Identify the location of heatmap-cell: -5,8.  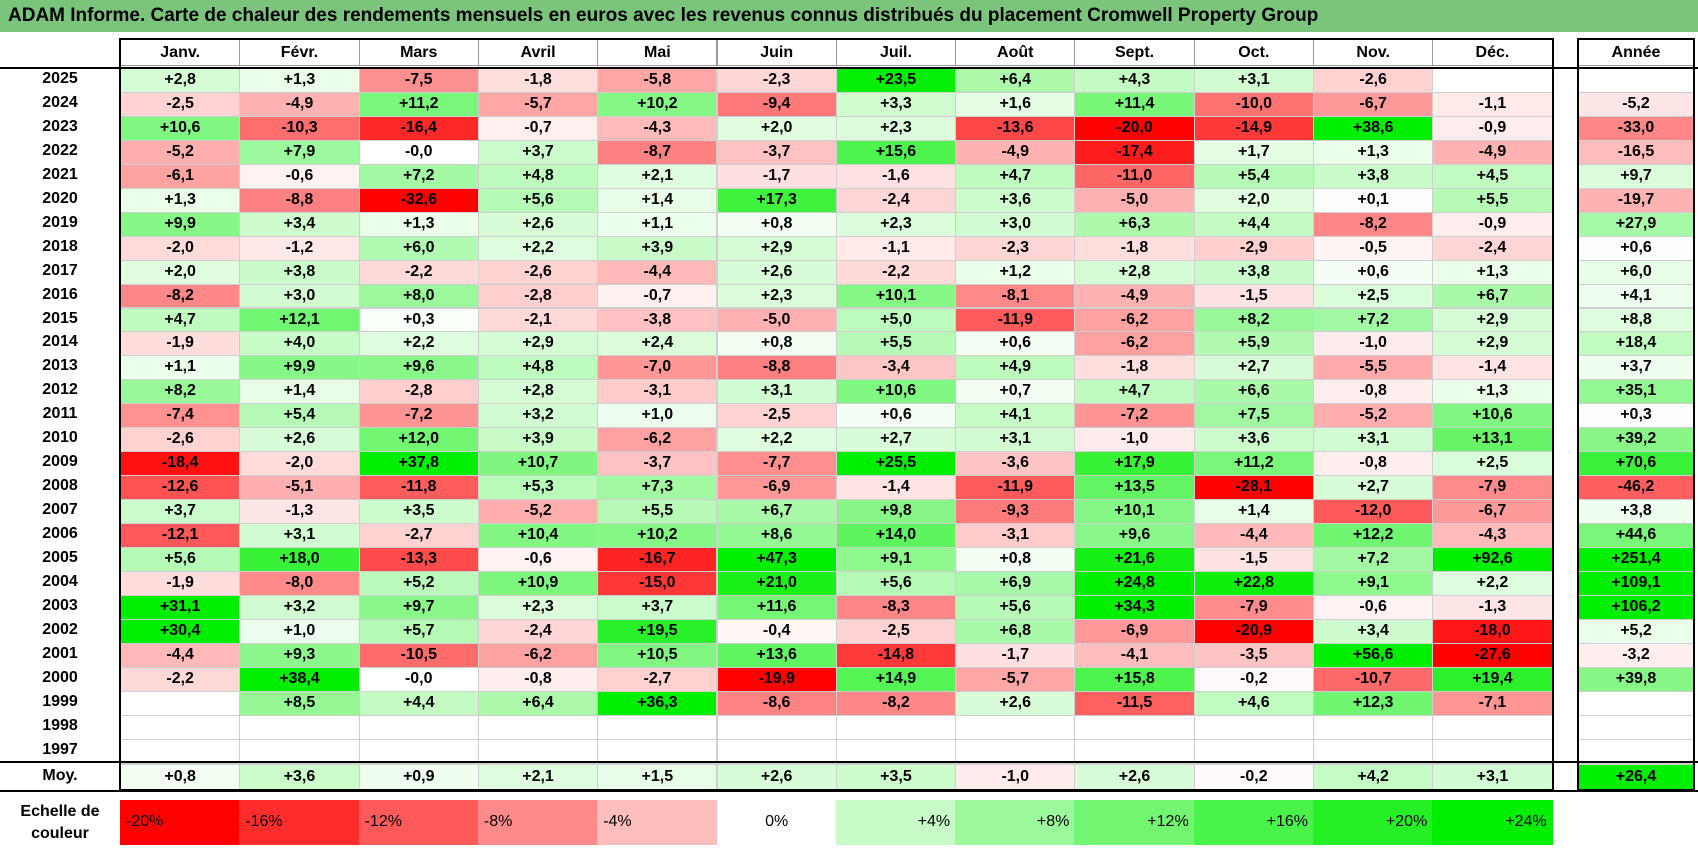
(657, 80).